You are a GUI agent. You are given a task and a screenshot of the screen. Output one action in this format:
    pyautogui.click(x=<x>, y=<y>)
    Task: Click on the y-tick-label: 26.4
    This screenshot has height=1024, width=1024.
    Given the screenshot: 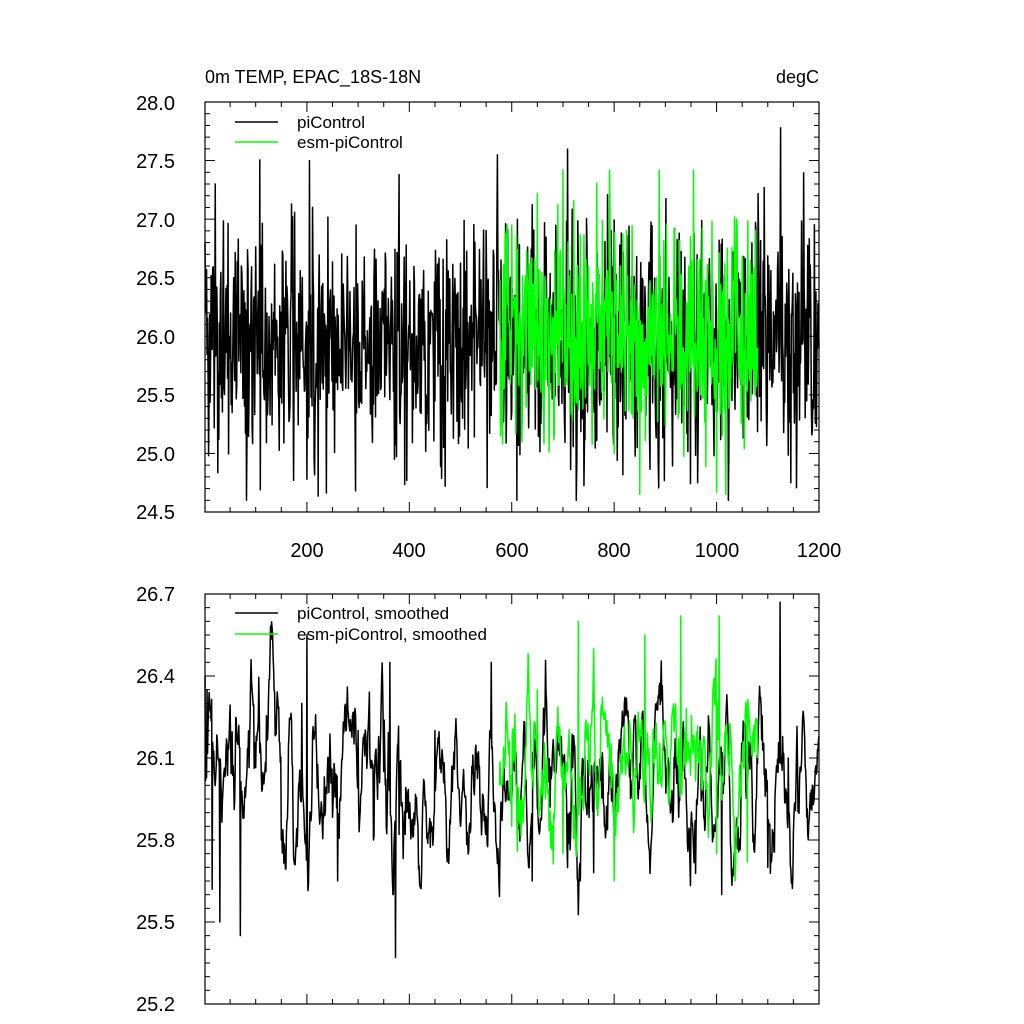 What is the action you would take?
    pyautogui.click(x=155, y=677)
    